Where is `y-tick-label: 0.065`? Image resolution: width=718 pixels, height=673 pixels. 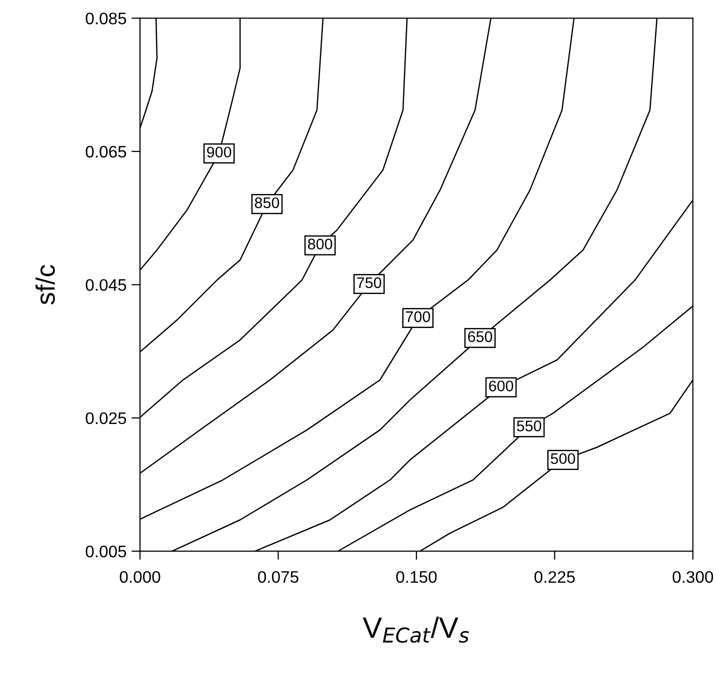 y-tick-label: 0.065 is located at coordinates (106, 152).